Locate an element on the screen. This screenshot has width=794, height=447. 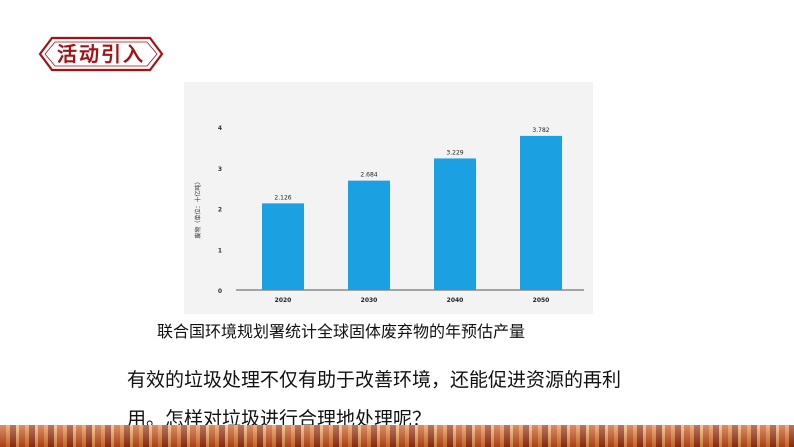
y-tick-label: 3 is located at coordinates (220, 169).